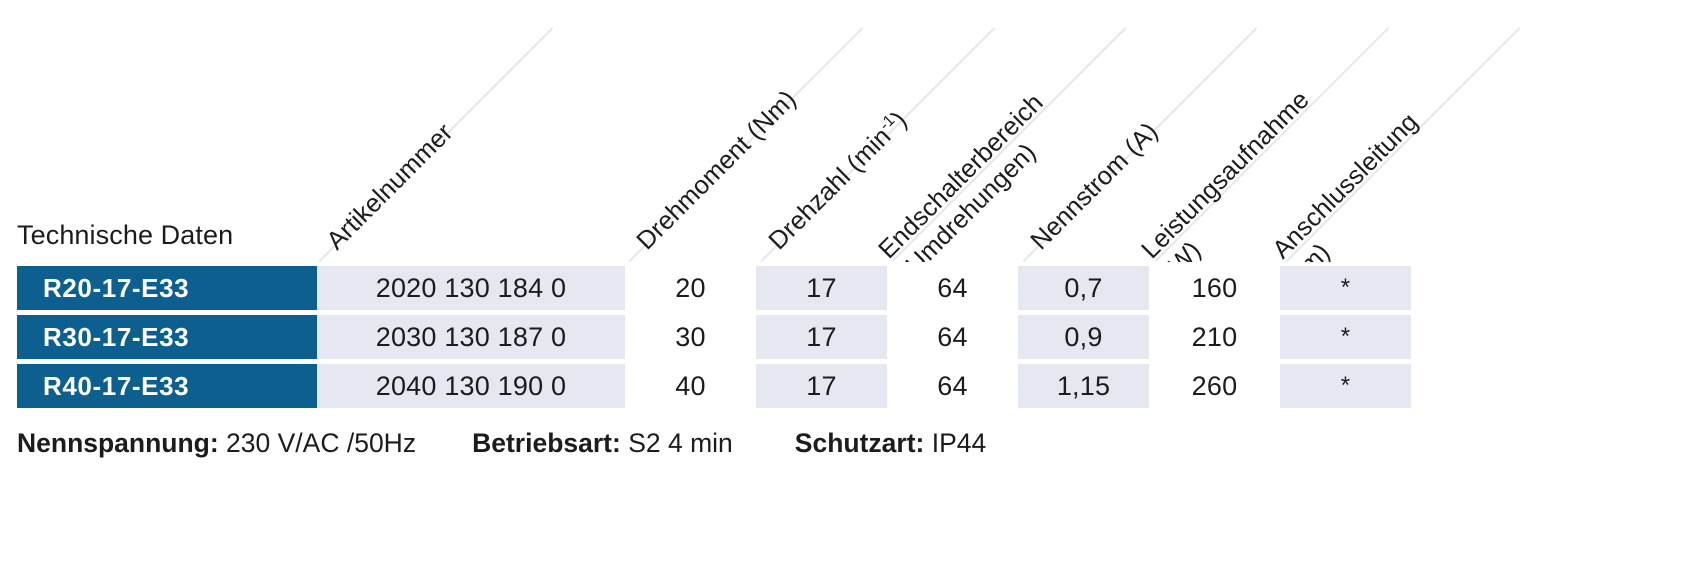 This screenshot has width=1697, height=561. I want to click on row-model-label: R40-17-E33, so click(167, 386).